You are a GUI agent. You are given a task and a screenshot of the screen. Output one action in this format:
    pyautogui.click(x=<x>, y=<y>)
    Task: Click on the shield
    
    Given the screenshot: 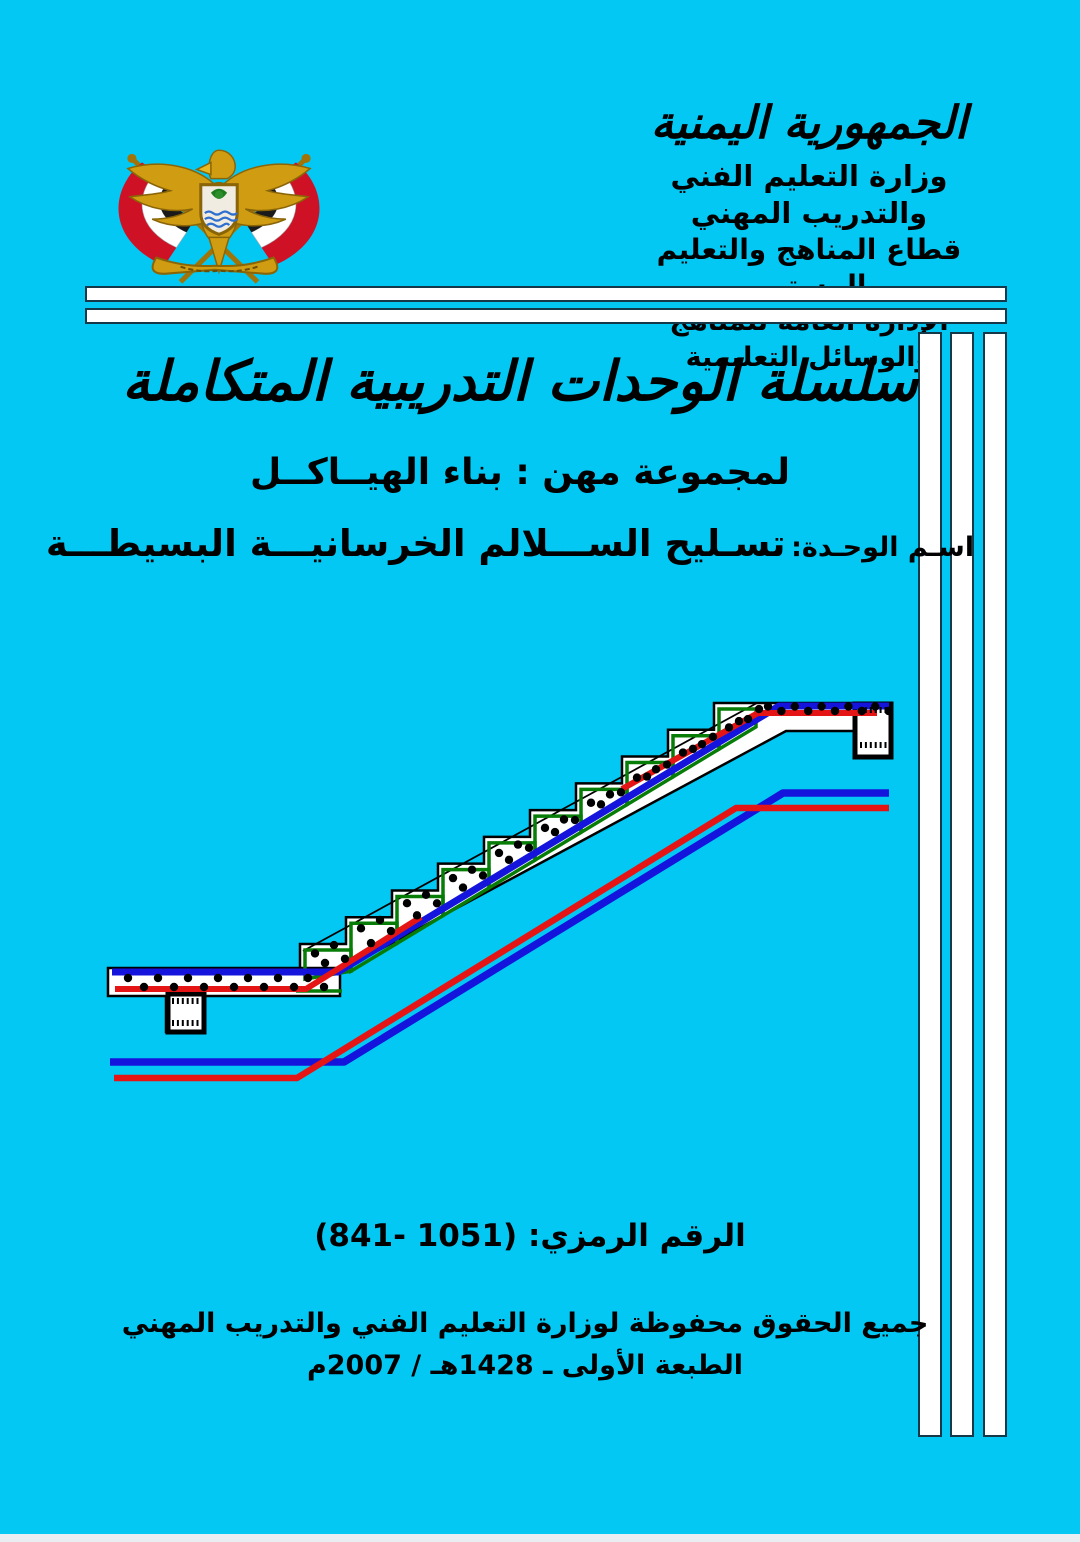 What is the action you would take?
    pyautogui.click(x=219, y=209)
    